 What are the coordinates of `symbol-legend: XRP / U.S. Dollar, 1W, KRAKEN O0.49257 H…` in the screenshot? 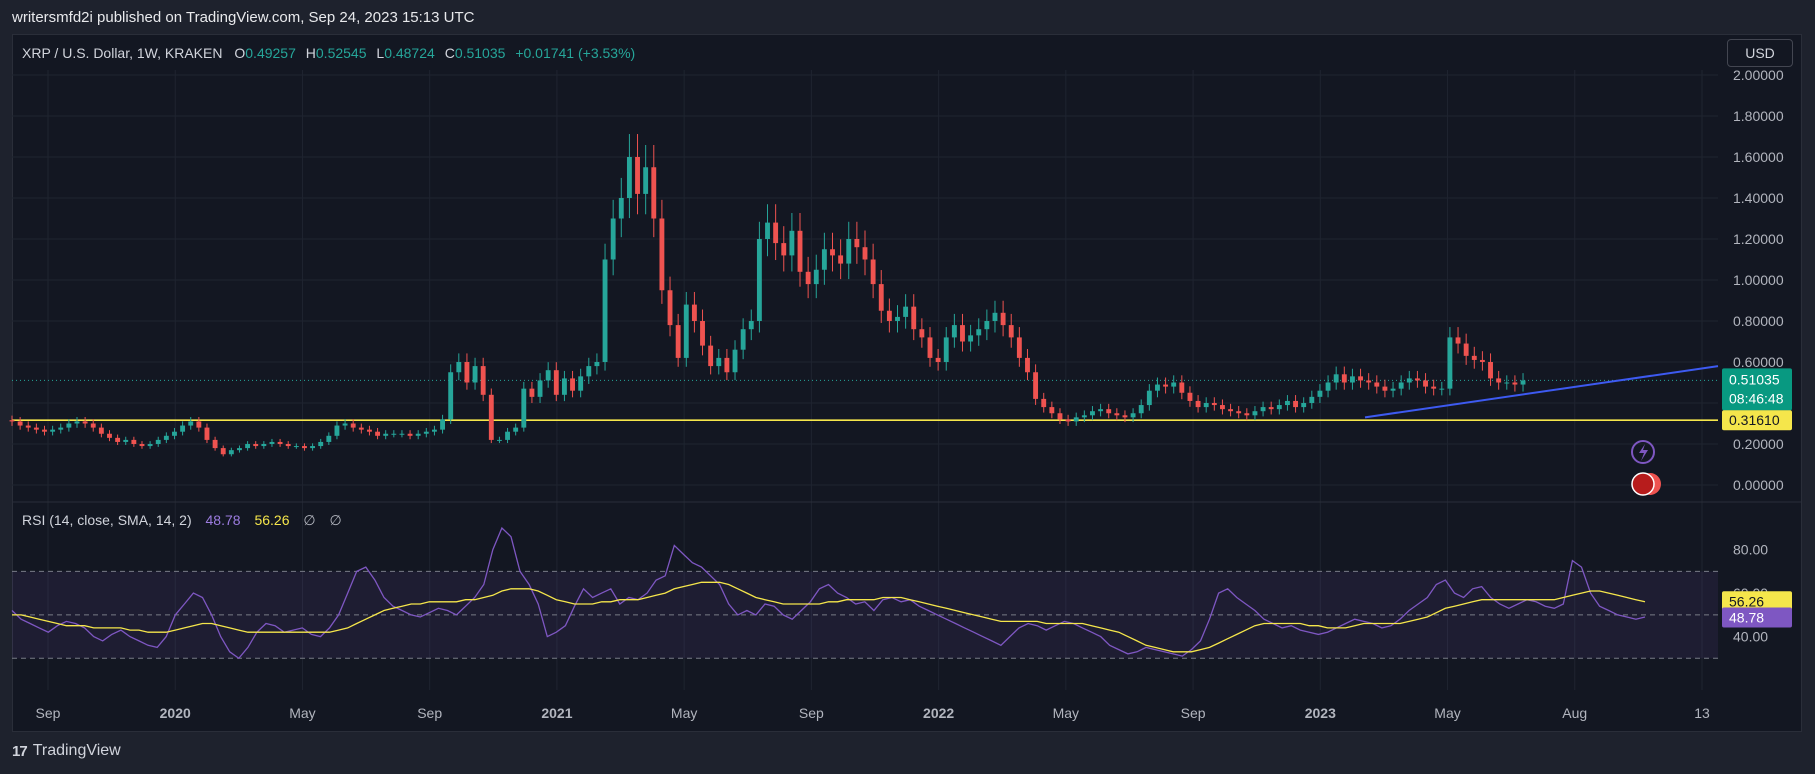 It's located at (331, 53).